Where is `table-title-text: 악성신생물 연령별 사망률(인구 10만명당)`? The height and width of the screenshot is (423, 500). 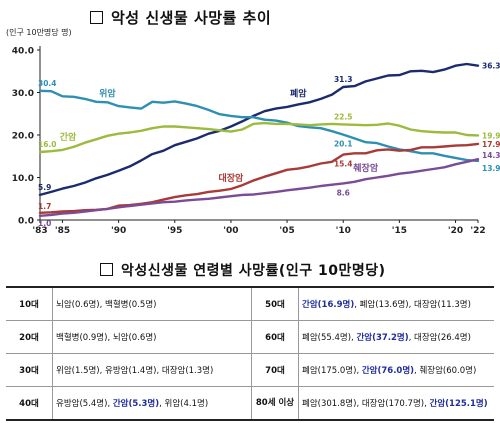 table-title-text: 악성신생물 연령별 사망률(인구 10만명당) is located at coordinates (253, 271).